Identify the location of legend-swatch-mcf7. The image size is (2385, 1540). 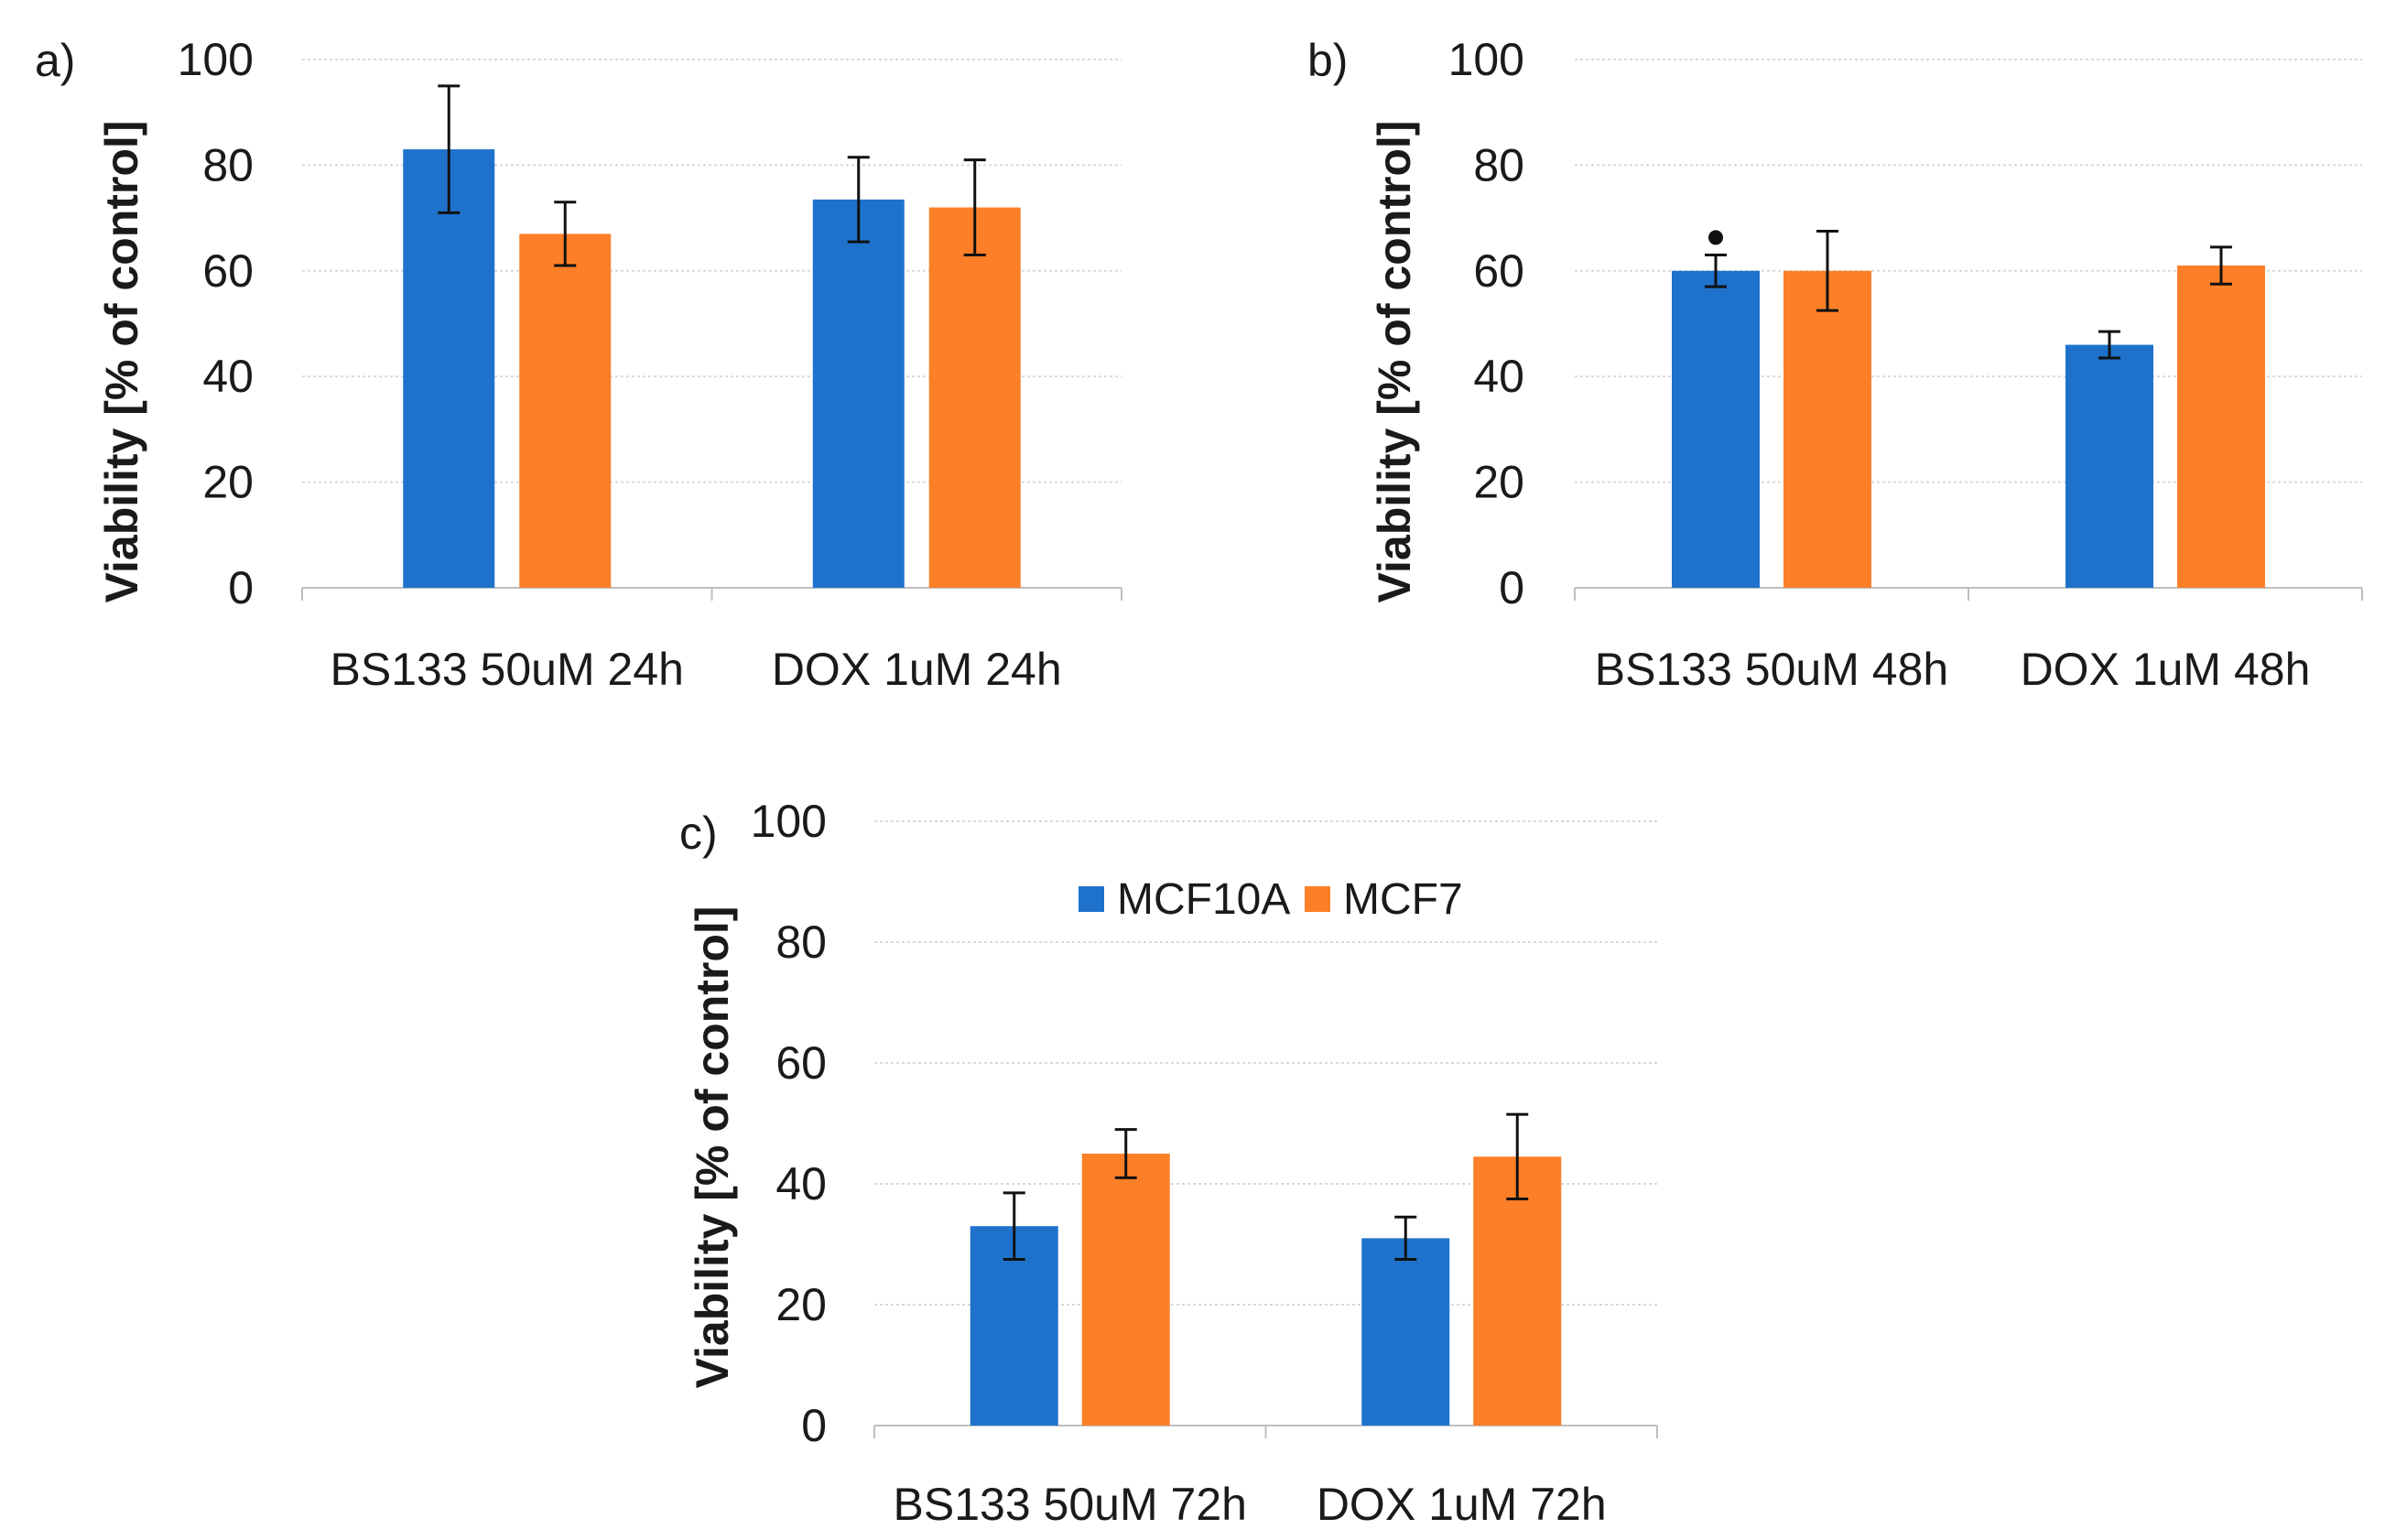
(1317, 899).